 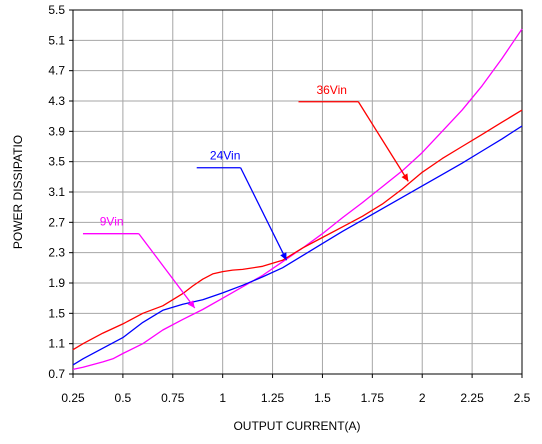 What do you see at coordinates (472, 398) in the screenshot?
I see `x-tick-label: 2.25` at bounding box center [472, 398].